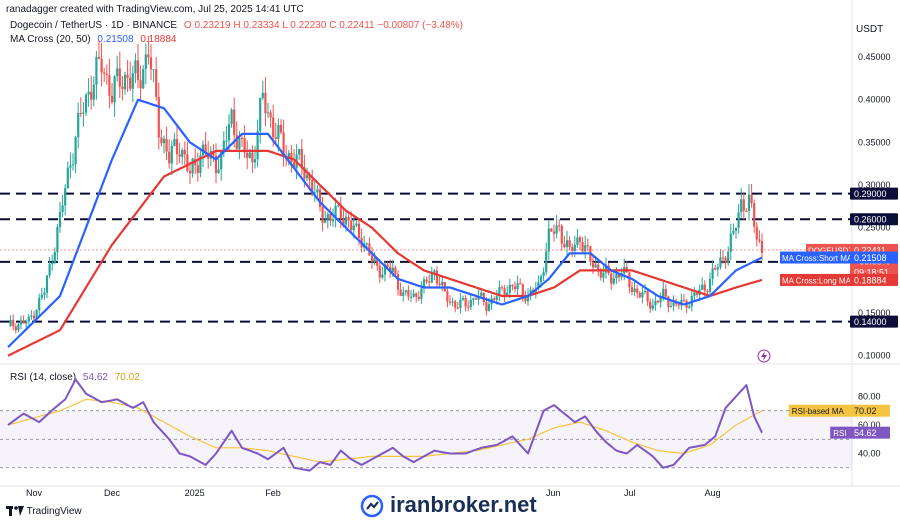 Image resolution: width=900 pixels, height=524 pixels. I want to click on price-tick-label: 0.25000, so click(874, 228).